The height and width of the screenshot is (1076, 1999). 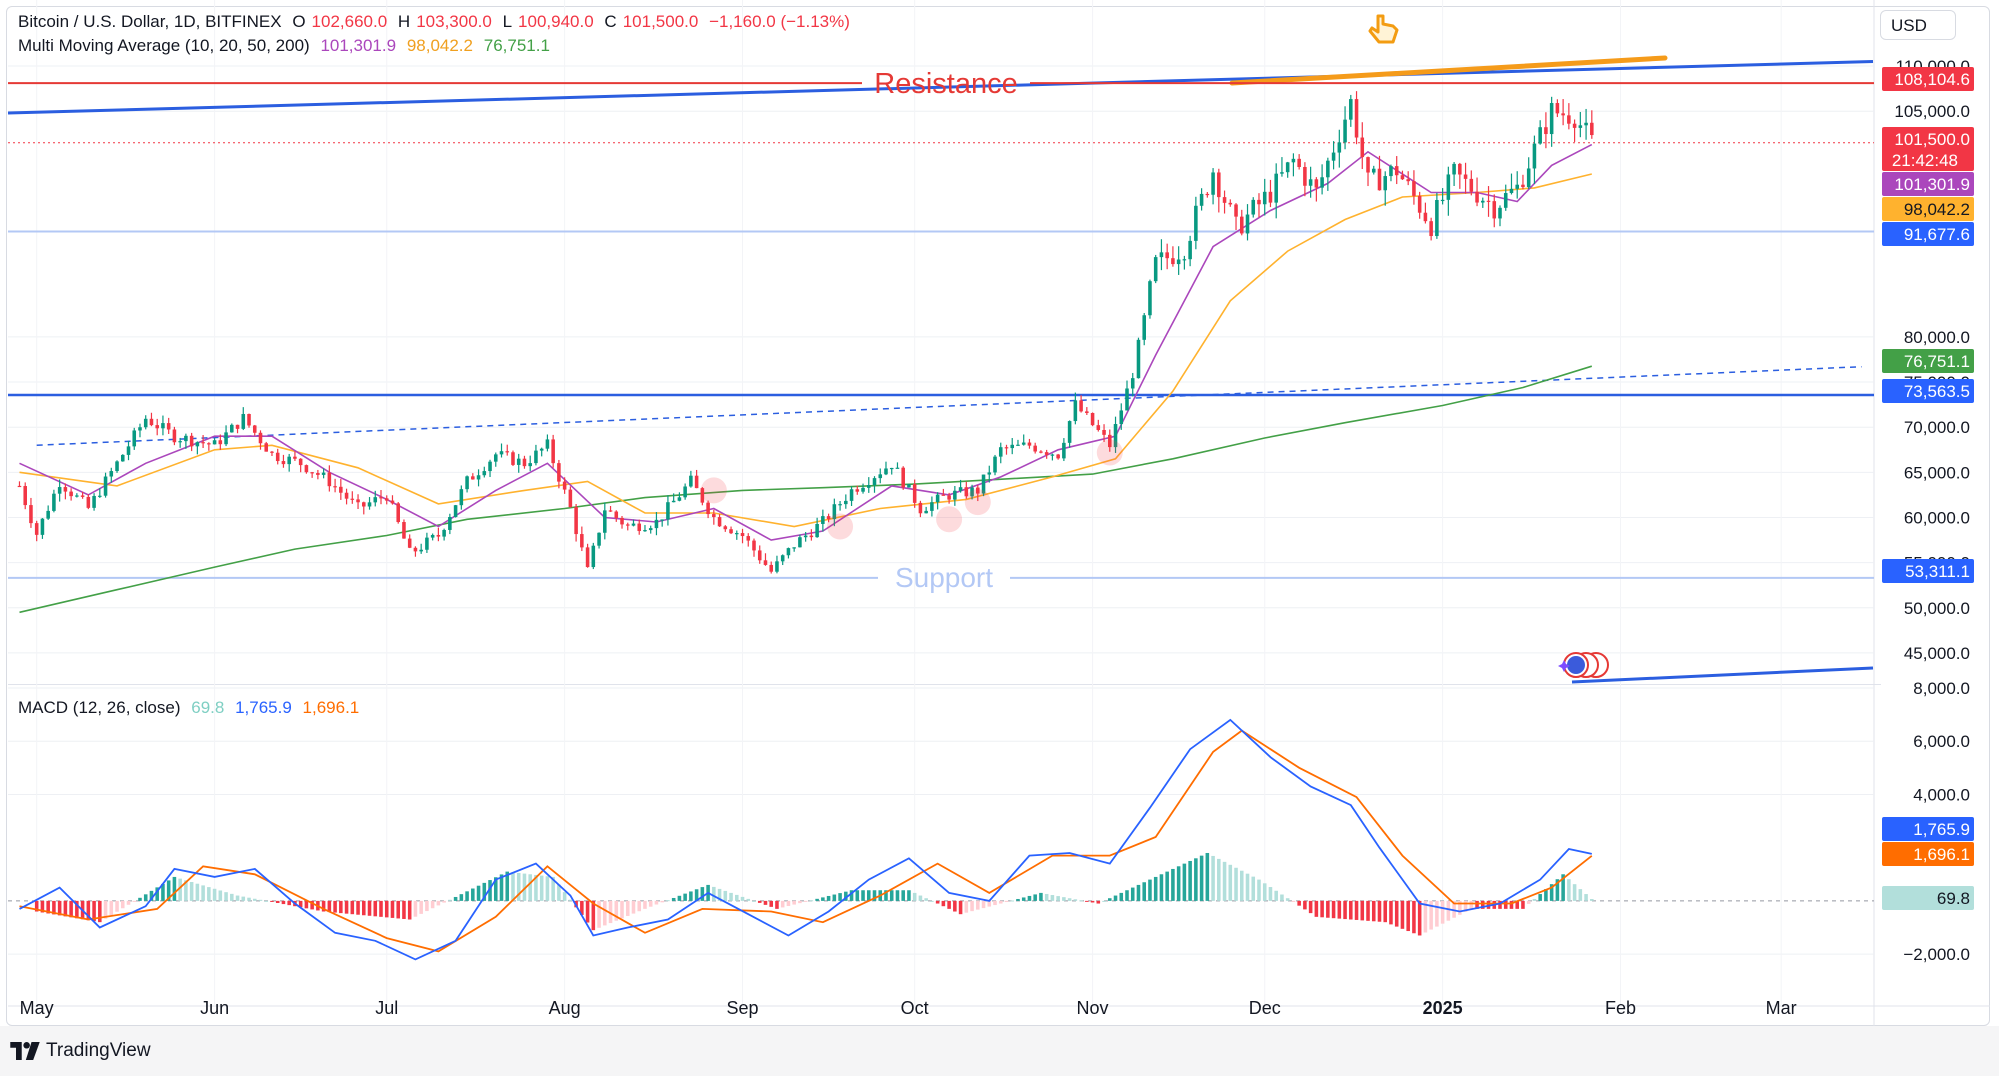 What do you see at coordinates (164, 45) in the screenshot?
I see `ma-label: Multi Moving Average (10, 20, 50, 200)` at bounding box center [164, 45].